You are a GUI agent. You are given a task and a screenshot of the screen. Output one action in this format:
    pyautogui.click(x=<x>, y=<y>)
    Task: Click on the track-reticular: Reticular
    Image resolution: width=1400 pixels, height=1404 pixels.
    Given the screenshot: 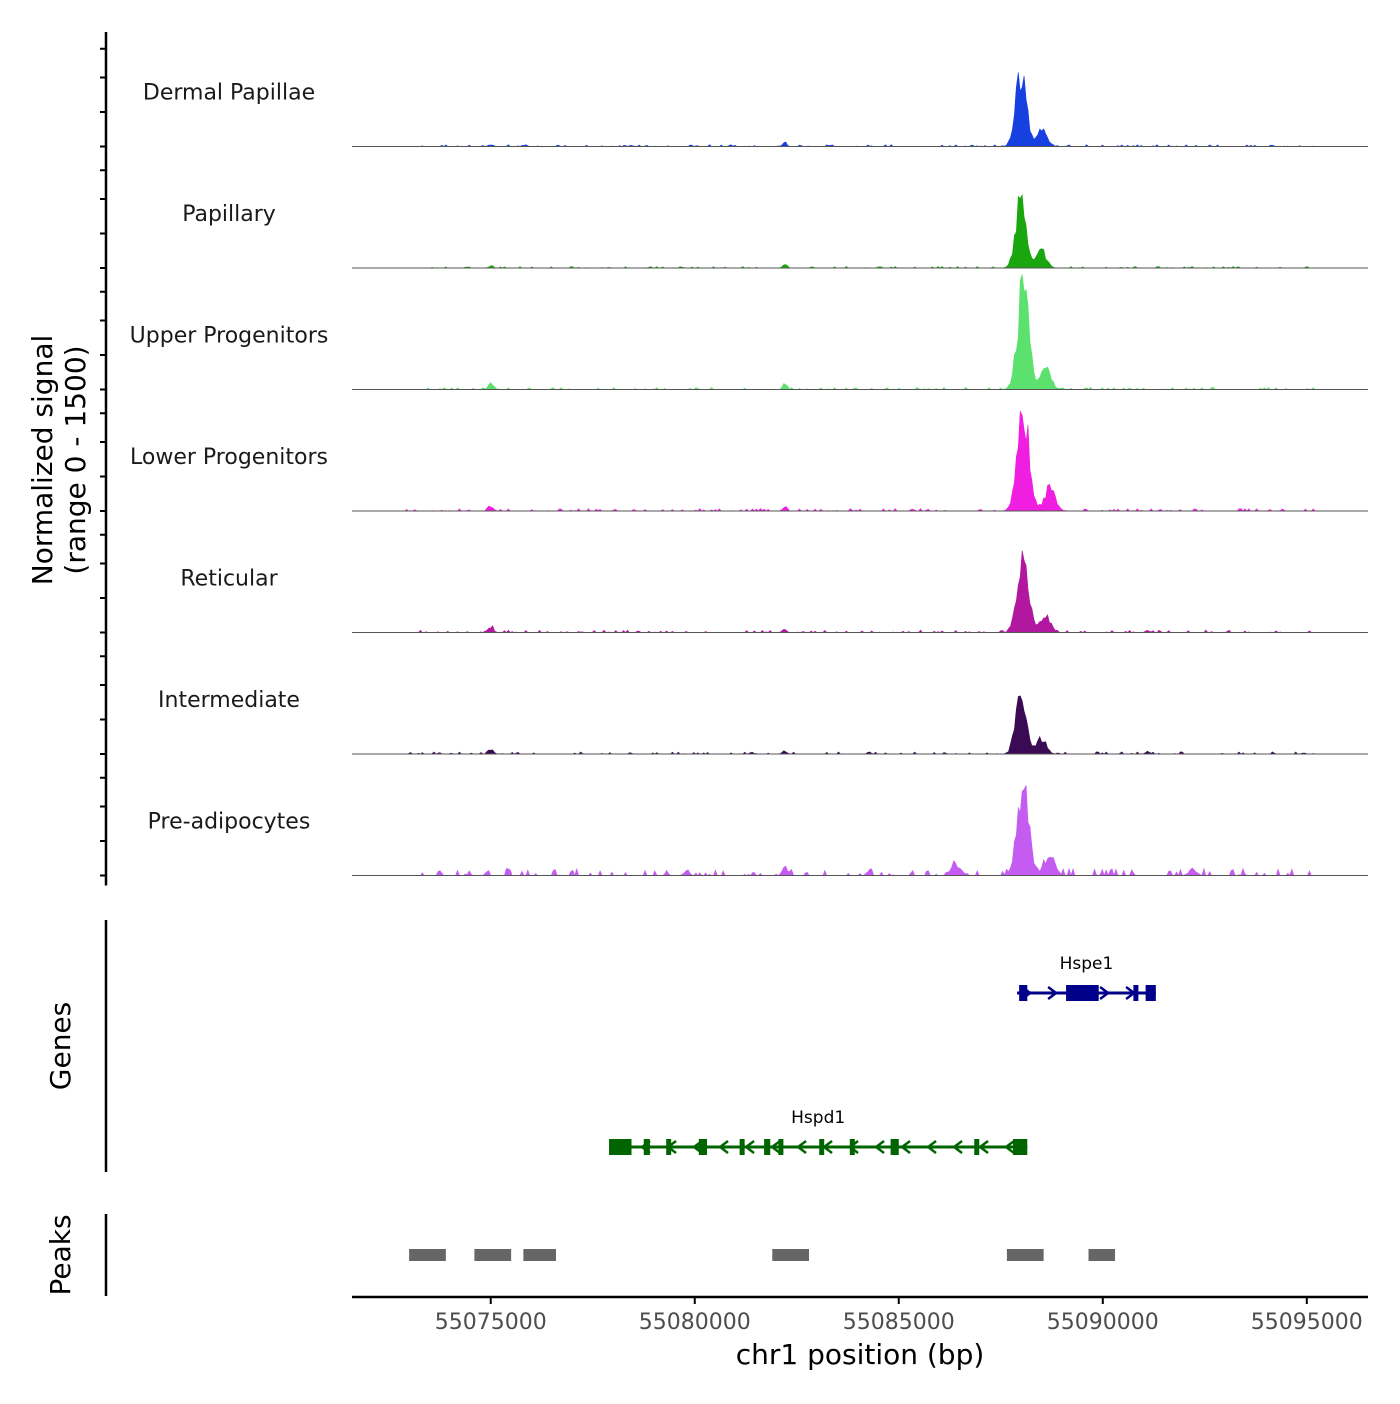 What is the action you would take?
    pyautogui.click(x=734, y=583)
    